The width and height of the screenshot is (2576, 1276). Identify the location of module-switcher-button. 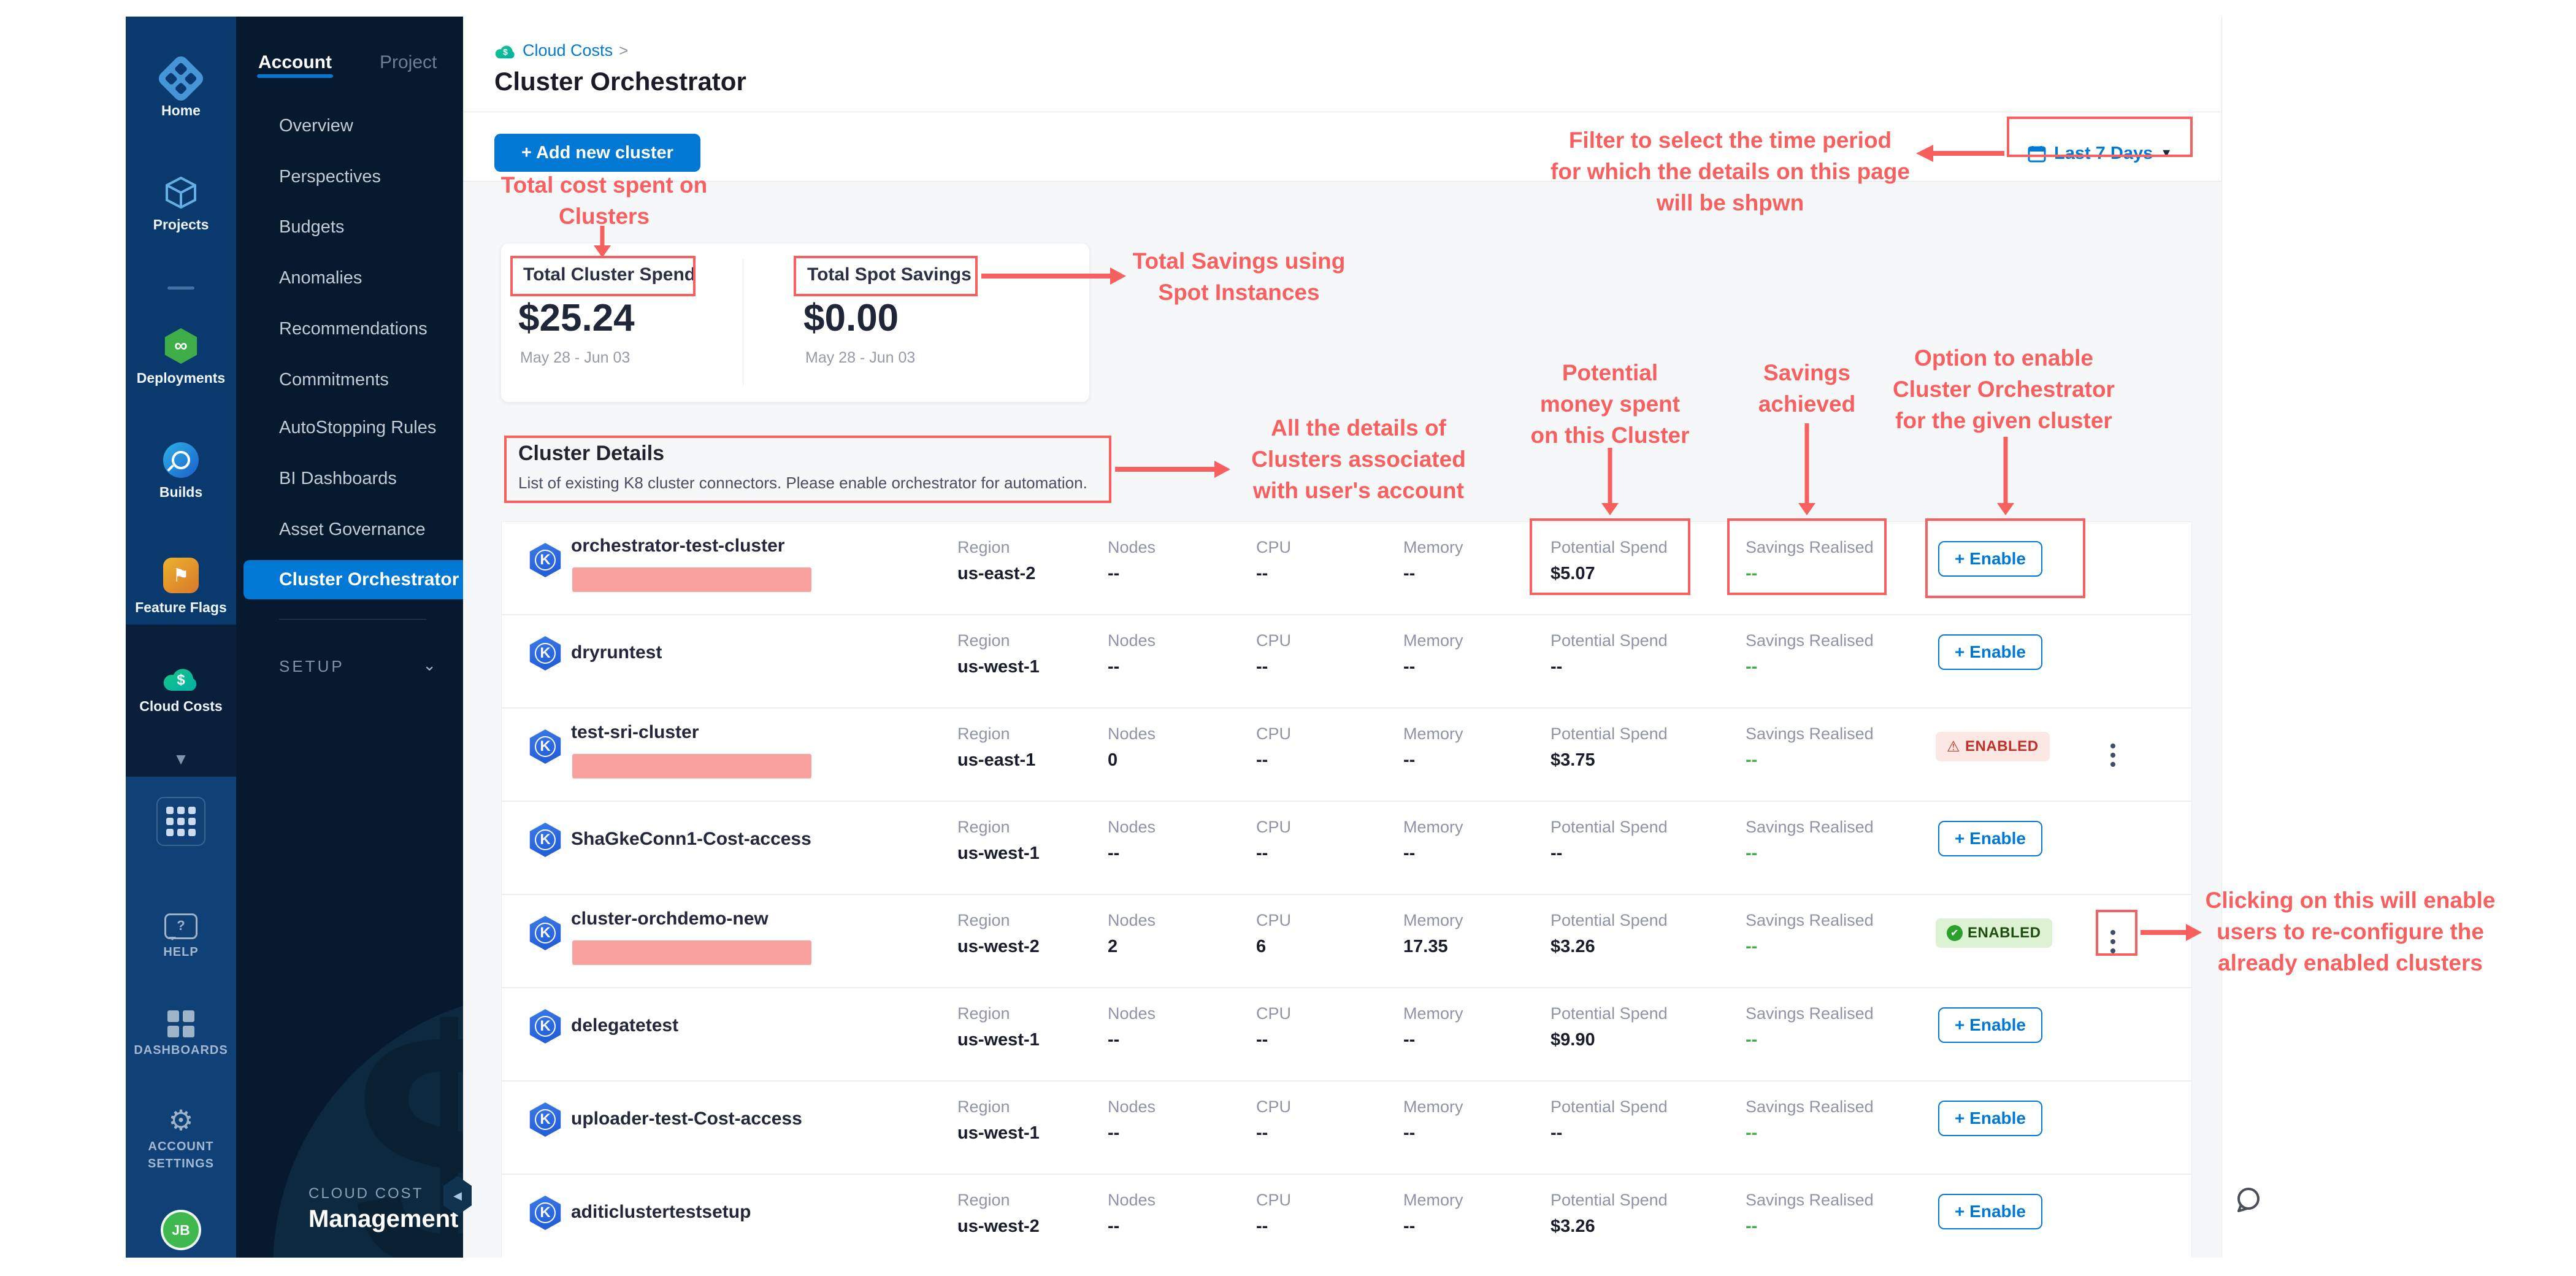
(181, 822).